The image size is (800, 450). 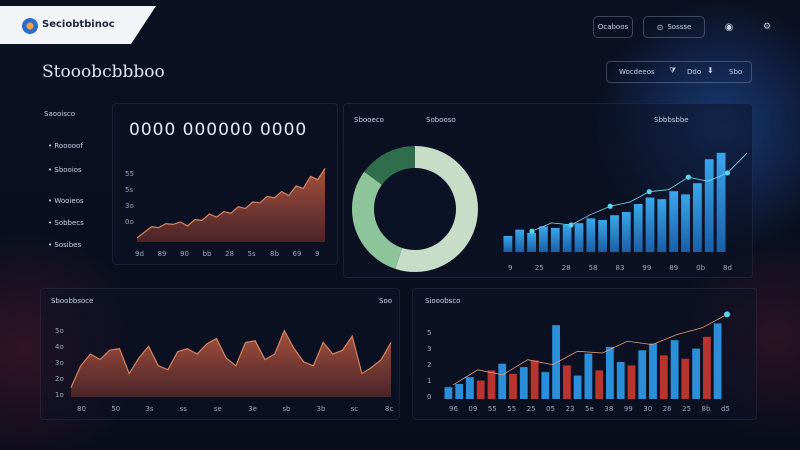 What do you see at coordinates (660, 27) in the screenshot?
I see `search-icon: ⊙` at bounding box center [660, 27].